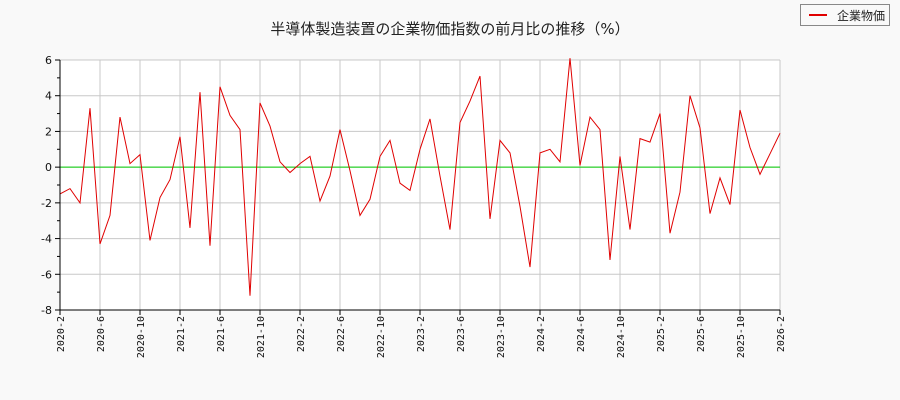 This screenshot has width=900, height=400. Describe the element at coordinates (781, 334) in the screenshot. I see `x-tick-label: 2026-2` at that location.